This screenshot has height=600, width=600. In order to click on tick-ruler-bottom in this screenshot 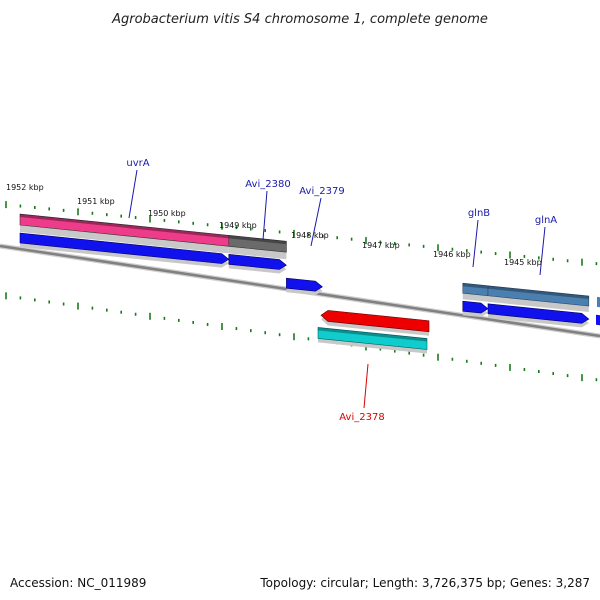, I will do `click(301, 337)`.